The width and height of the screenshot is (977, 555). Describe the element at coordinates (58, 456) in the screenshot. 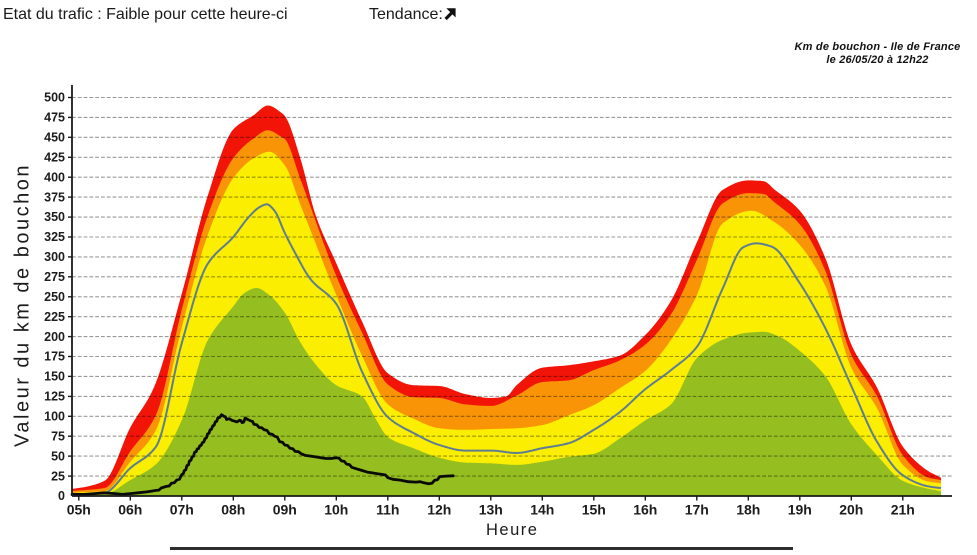

I see `svg-text: 50` at that location.